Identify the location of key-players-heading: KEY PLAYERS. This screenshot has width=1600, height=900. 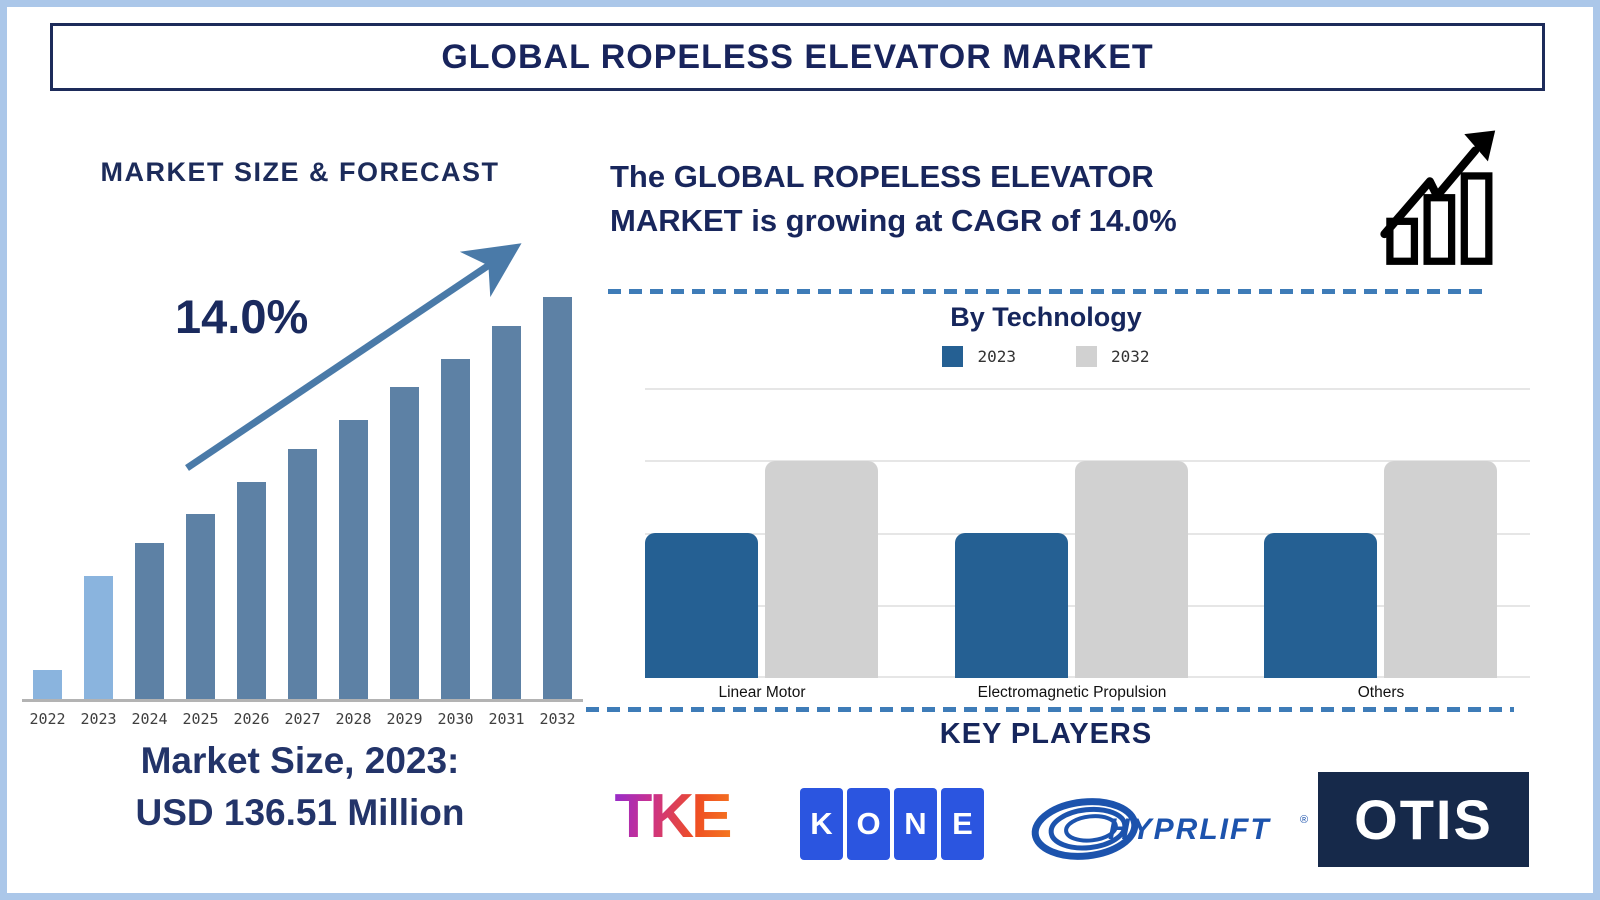
(1046, 734).